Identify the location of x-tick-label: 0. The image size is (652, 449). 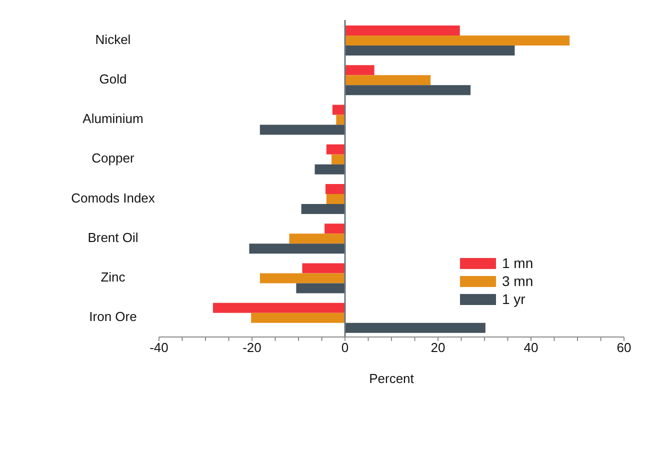
(345, 348).